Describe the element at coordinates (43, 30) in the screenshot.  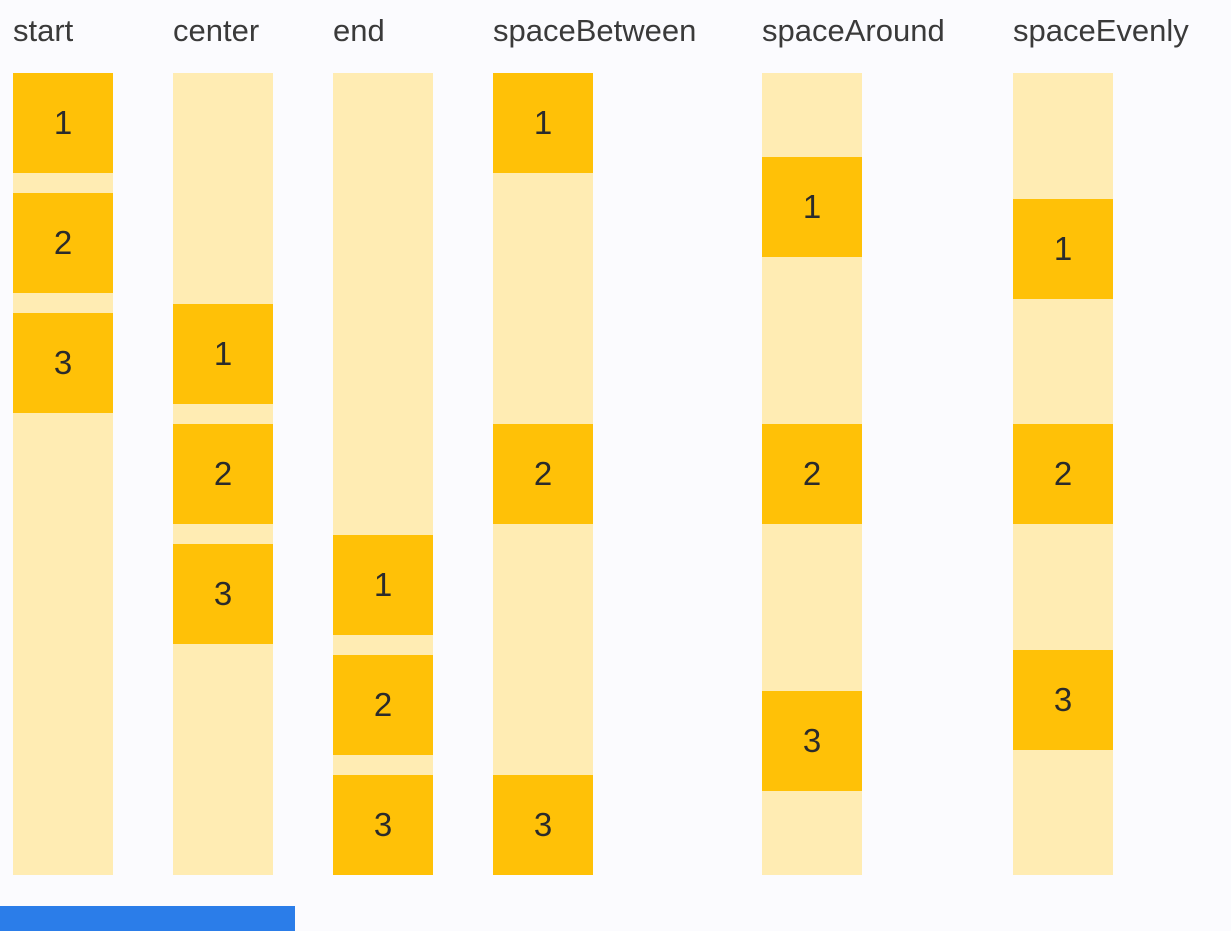
I see `alignment-label-start: start` at that location.